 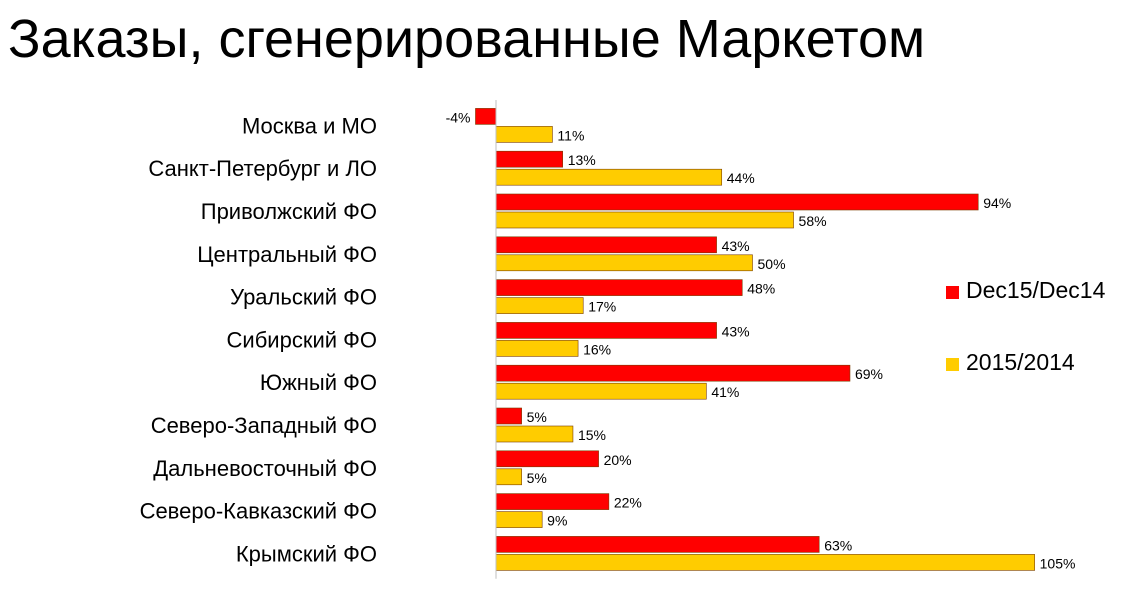 I want to click on category-label: Санкт-Петербург и ЛО, so click(x=262, y=168).